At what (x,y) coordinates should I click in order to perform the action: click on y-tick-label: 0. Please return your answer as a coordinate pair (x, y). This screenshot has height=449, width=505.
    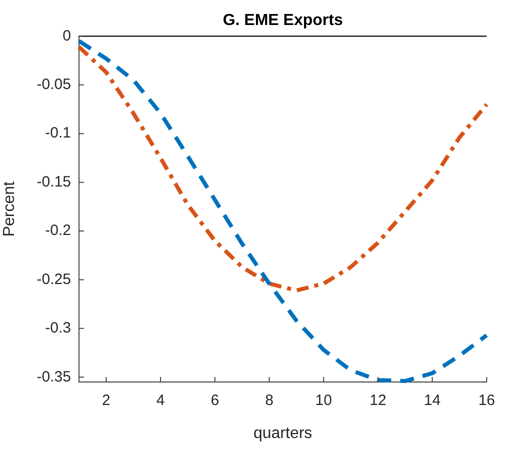
    Looking at the image, I should click on (66, 35).